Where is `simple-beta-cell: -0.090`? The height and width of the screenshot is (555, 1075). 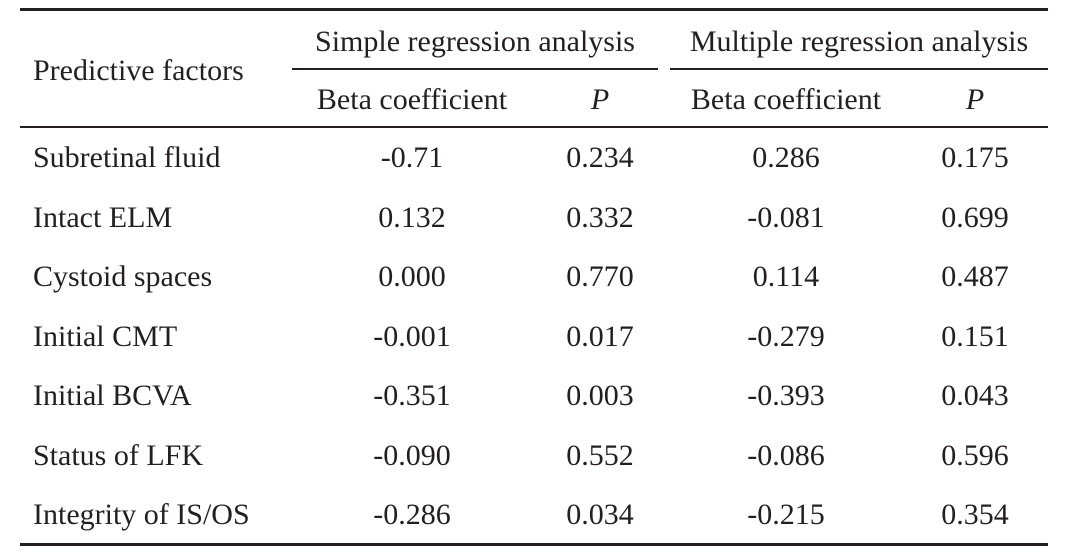 simple-beta-cell: -0.090 is located at coordinates (412, 455).